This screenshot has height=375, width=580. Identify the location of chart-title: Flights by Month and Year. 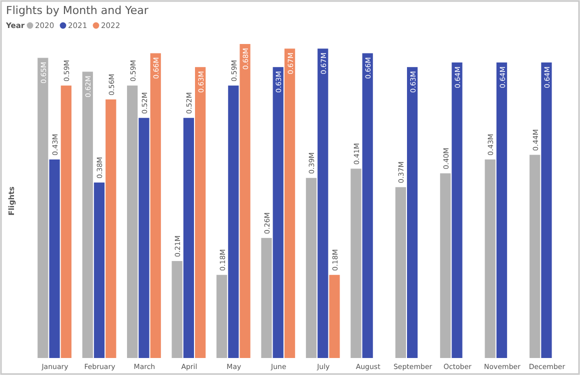
(77, 10).